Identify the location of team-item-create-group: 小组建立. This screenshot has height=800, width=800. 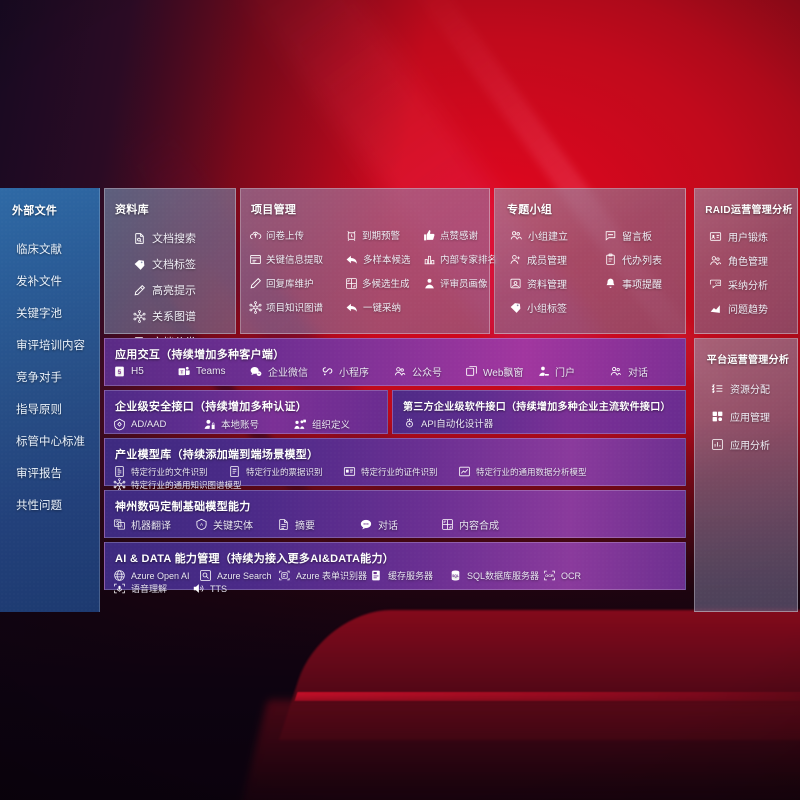
(556, 235).